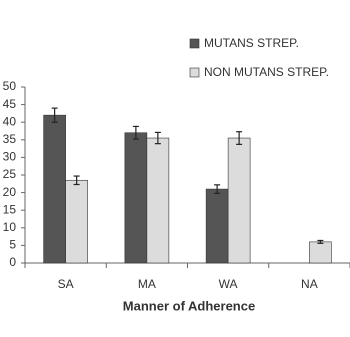  I want to click on x-tick-label: SA, so click(66, 284).